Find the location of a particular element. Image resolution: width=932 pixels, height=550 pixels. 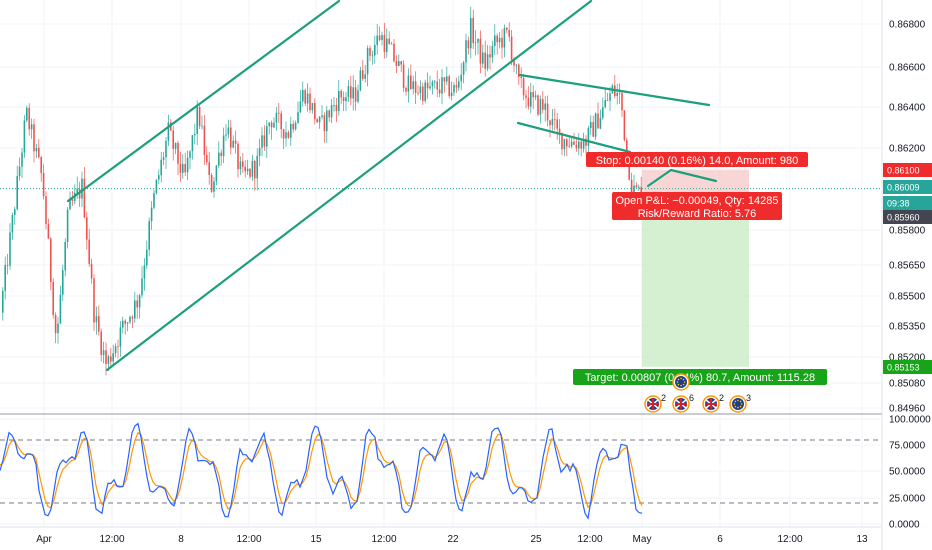

target-zone is located at coordinates (695, 282).